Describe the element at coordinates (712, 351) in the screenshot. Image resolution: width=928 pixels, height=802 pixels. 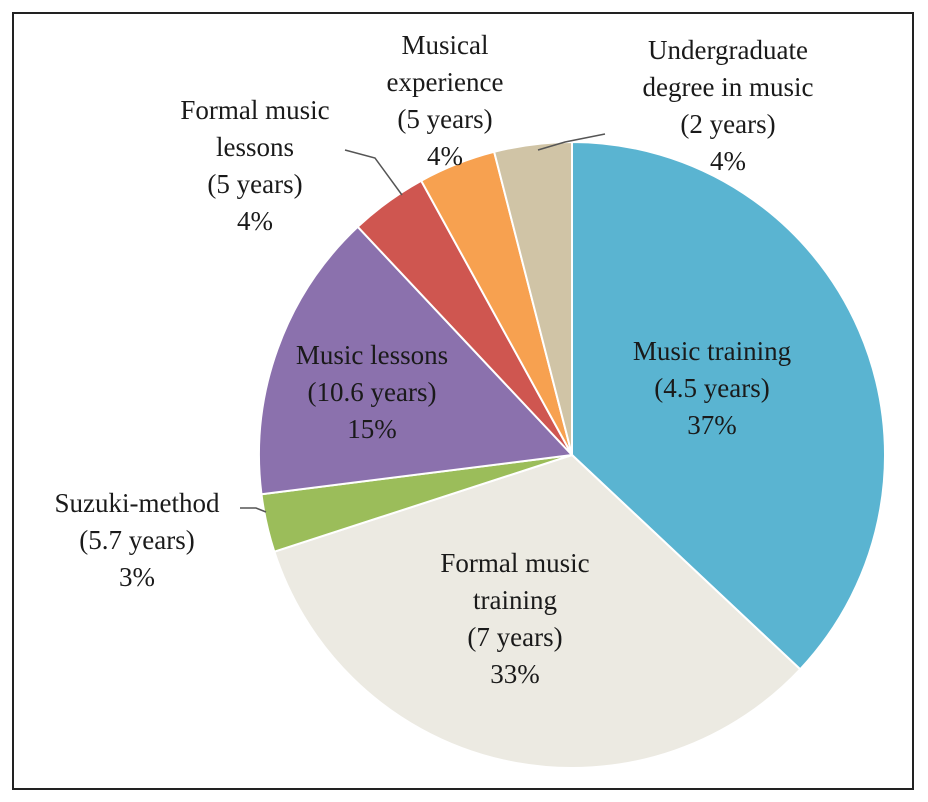
I see `category-label: Music training` at that location.